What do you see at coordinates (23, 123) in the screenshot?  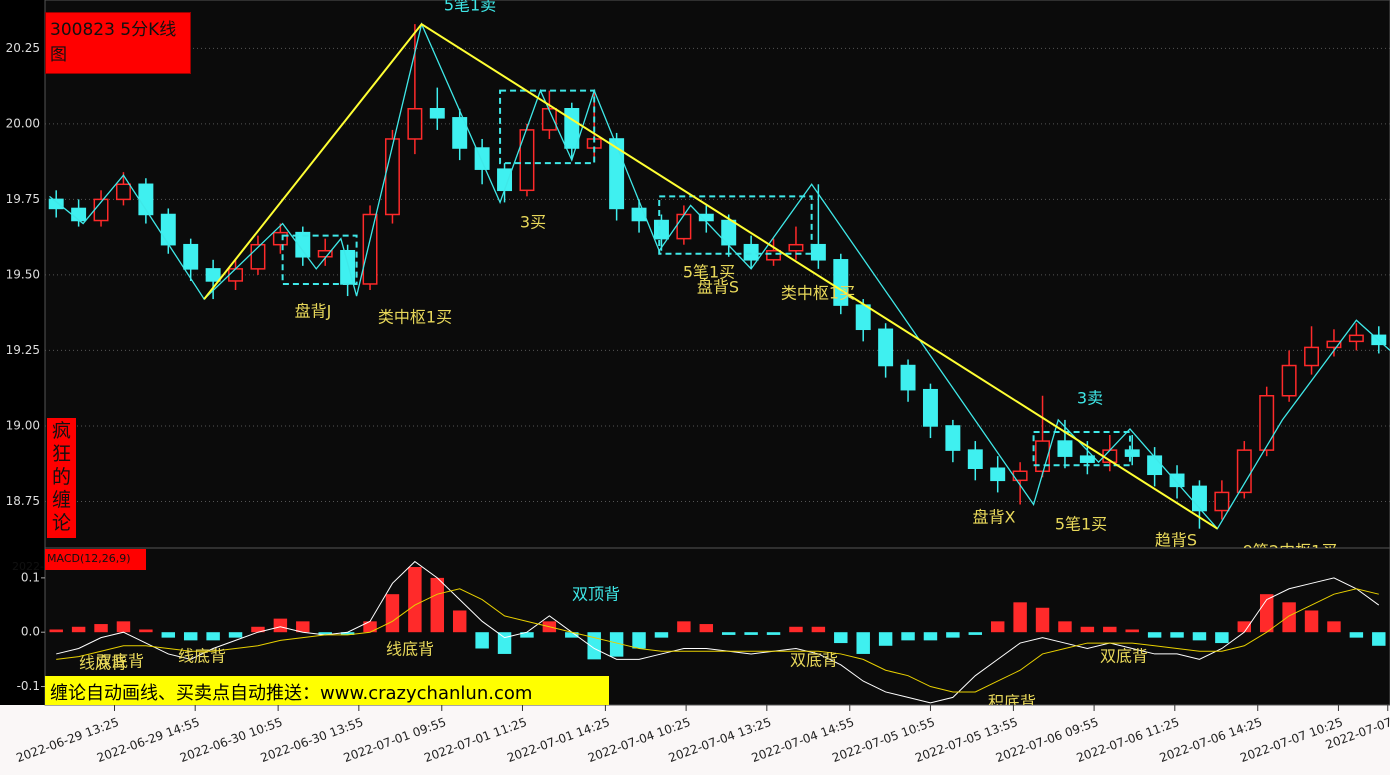 I see `y-tick-label: 20.00` at bounding box center [23, 123].